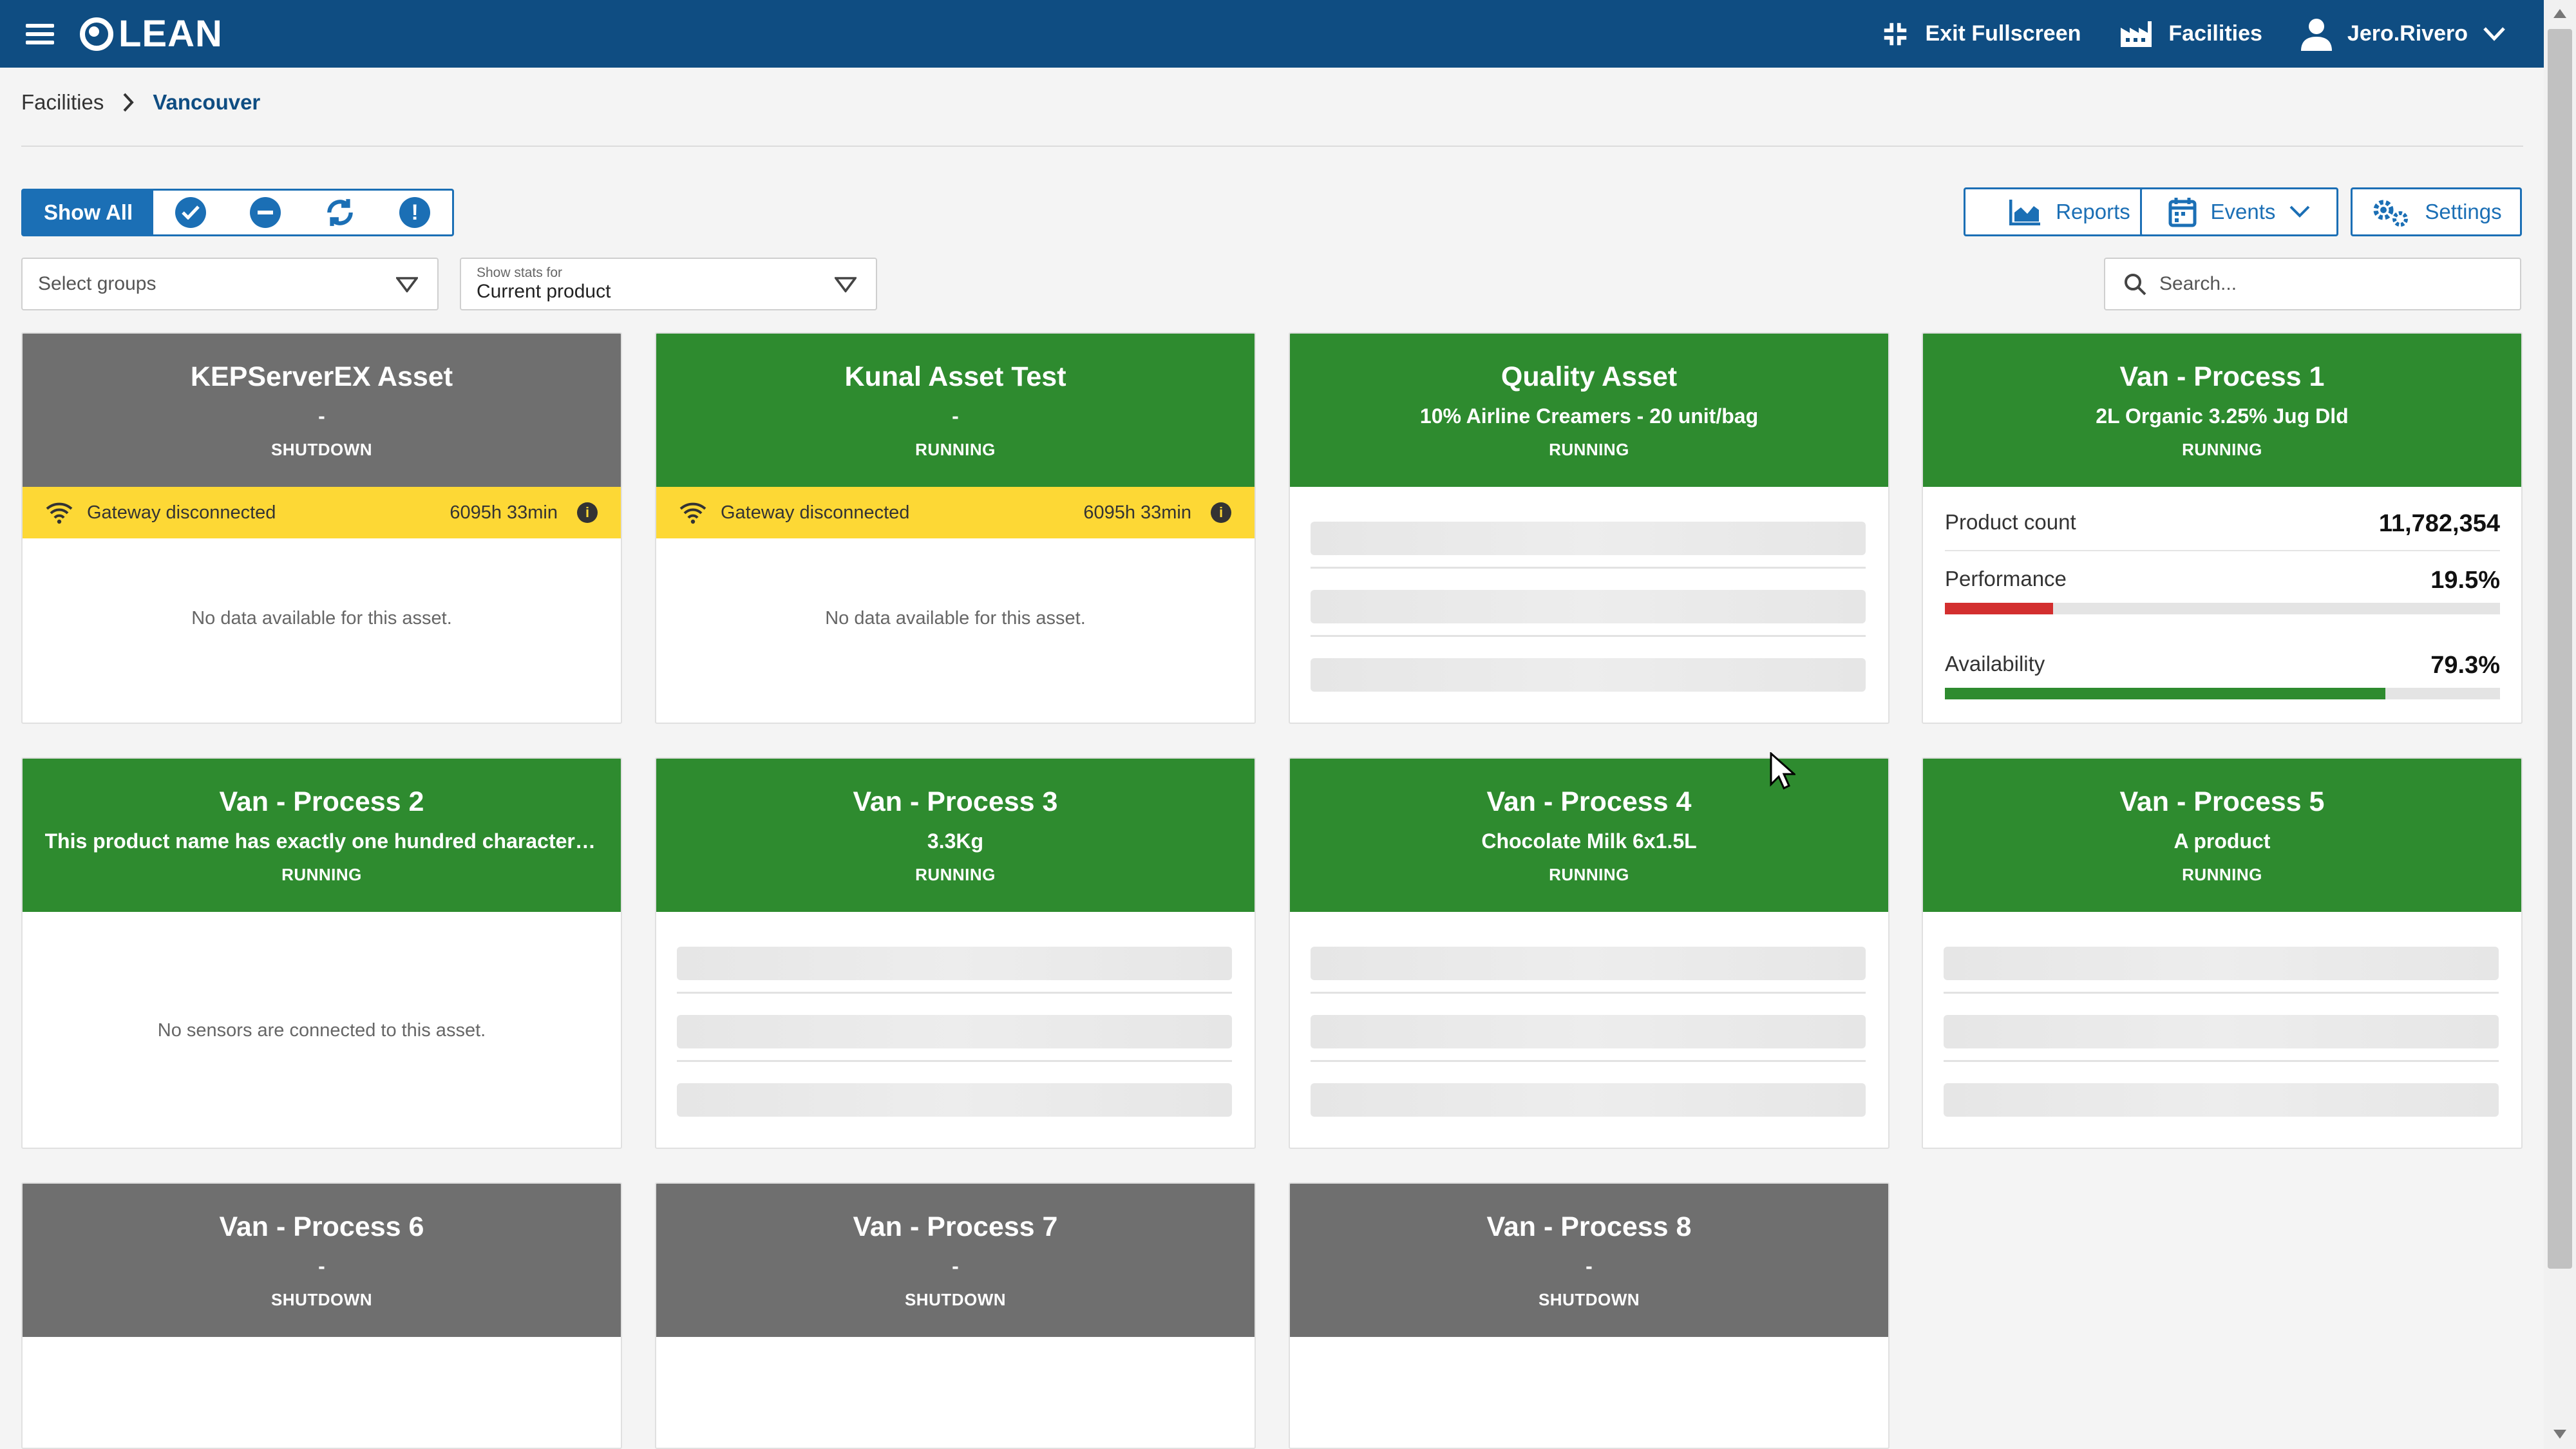 This screenshot has height=1449, width=2576. What do you see at coordinates (504, 512) in the screenshot?
I see `warning-time: 6095h 33min` at bounding box center [504, 512].